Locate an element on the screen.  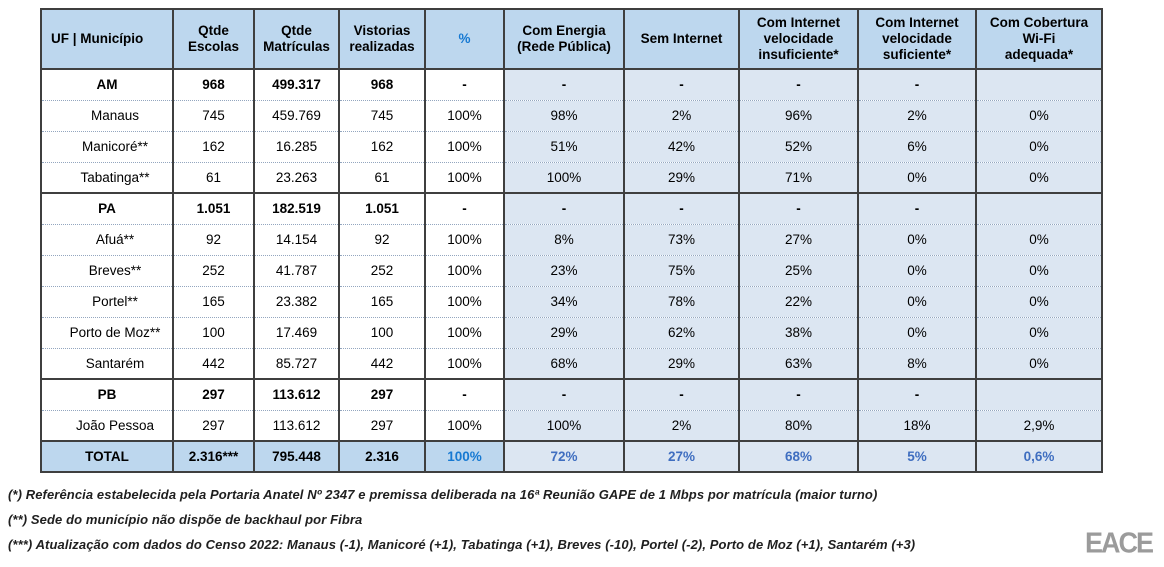
row-label: Portel** is located at coordinates (107, 301).